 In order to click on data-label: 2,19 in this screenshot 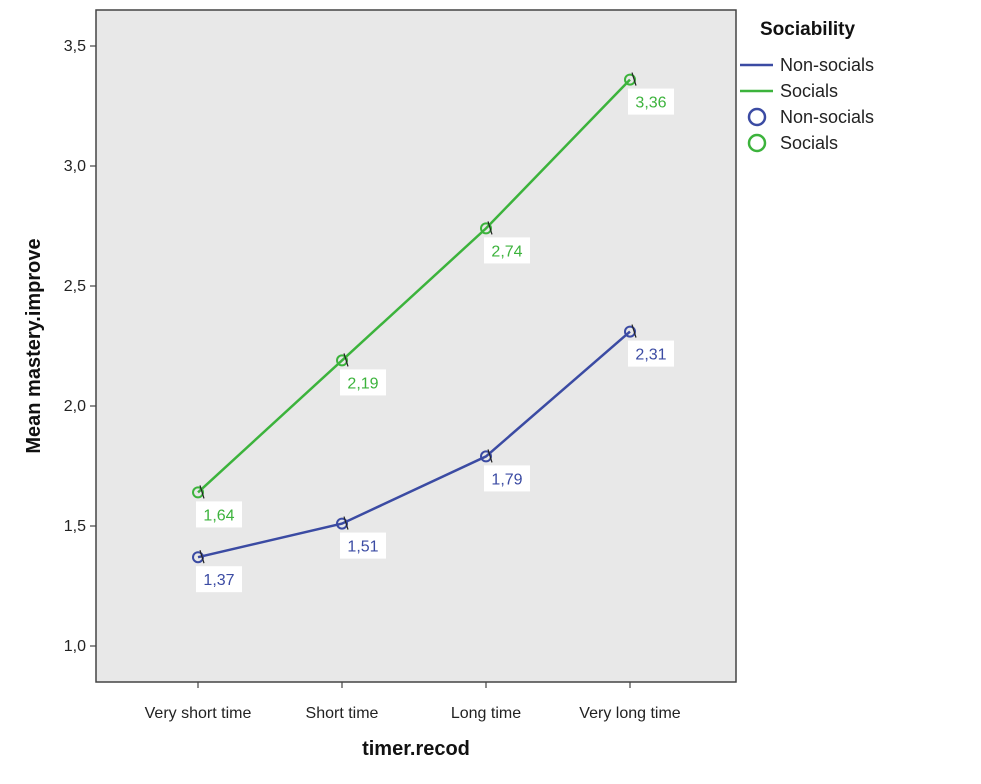, I will do `click(362, 383)`.